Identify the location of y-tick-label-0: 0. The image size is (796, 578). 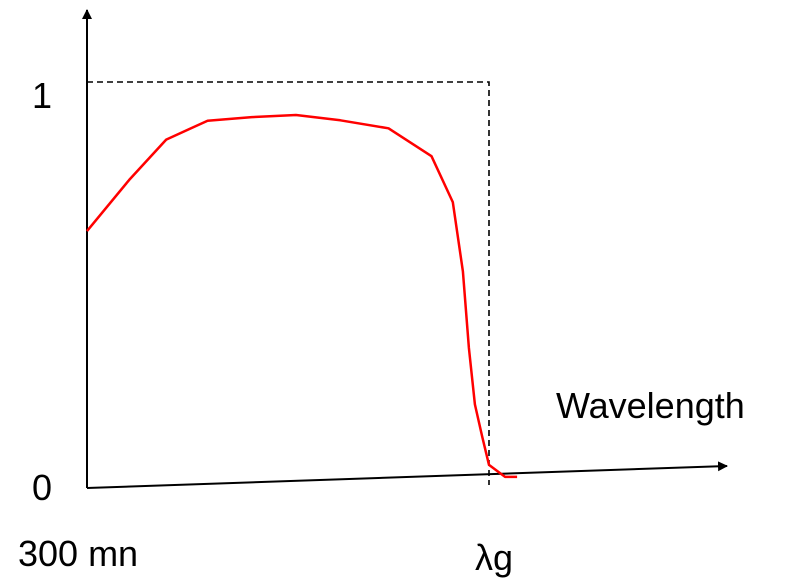
(42, 487).